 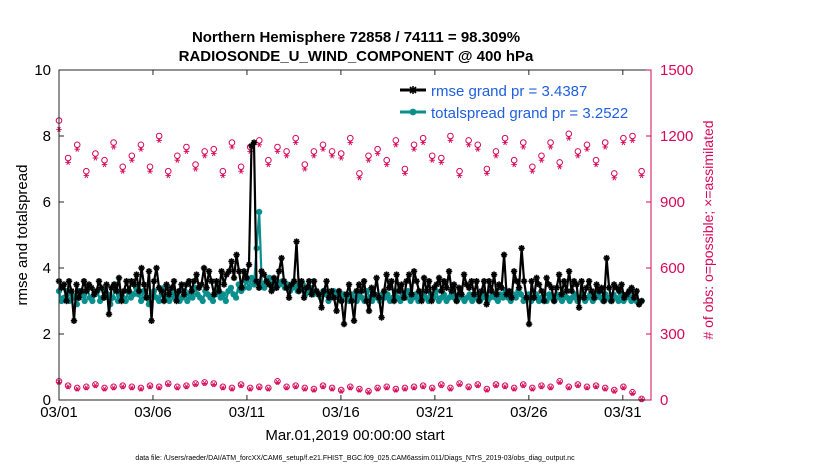 I want to click on legend-rmse-label: rmse grand pr = 3.4387, so click(x=509, y=91).